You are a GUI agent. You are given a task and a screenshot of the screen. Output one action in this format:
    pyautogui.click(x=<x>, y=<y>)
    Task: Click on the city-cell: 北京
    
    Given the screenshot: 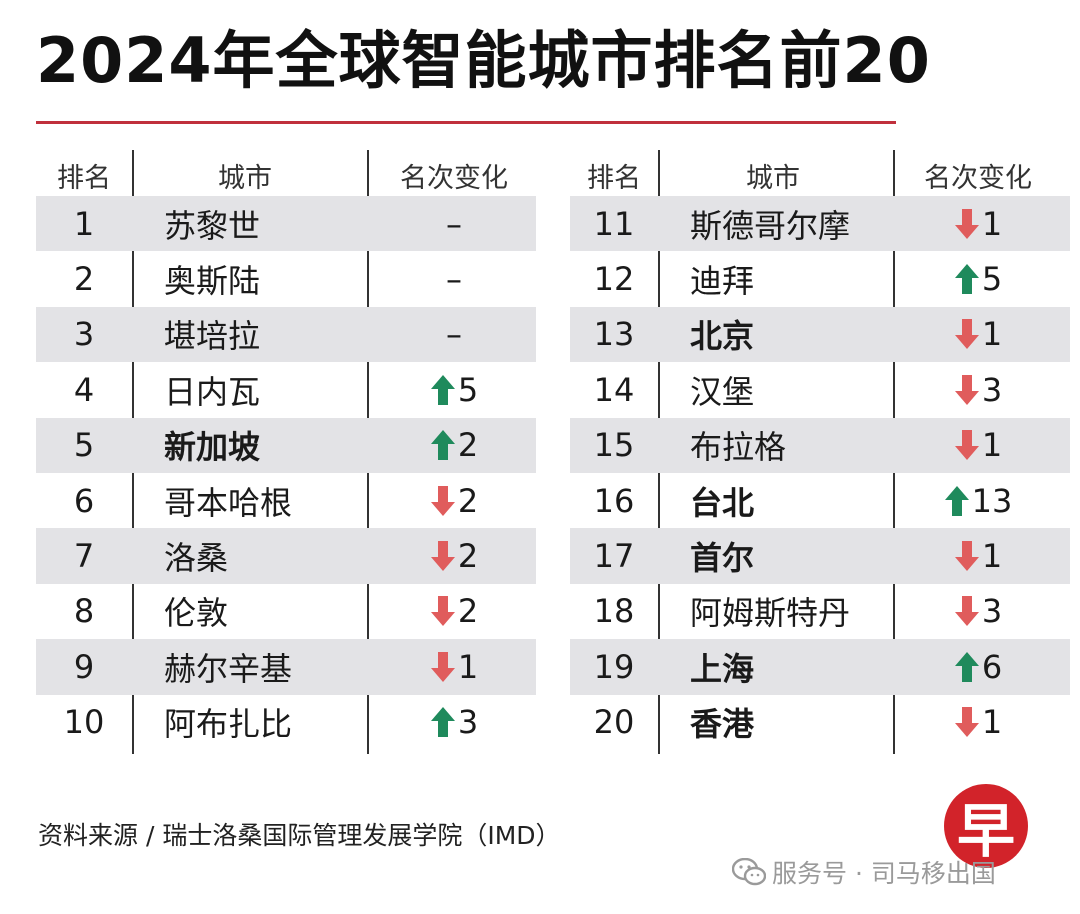 What is the action you would take?
    pyautogui.click(x=722, y=336)
    